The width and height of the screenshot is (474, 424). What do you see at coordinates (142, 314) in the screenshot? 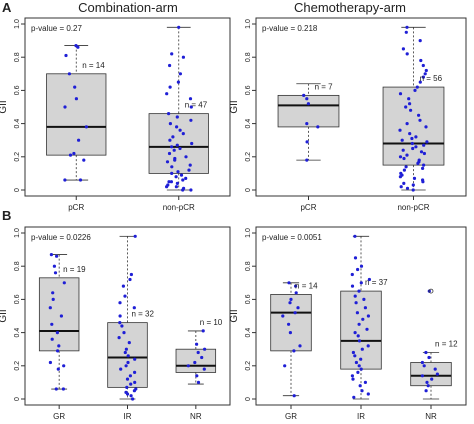
I see `n-label: n = 32` at bounding box center [142, 314].